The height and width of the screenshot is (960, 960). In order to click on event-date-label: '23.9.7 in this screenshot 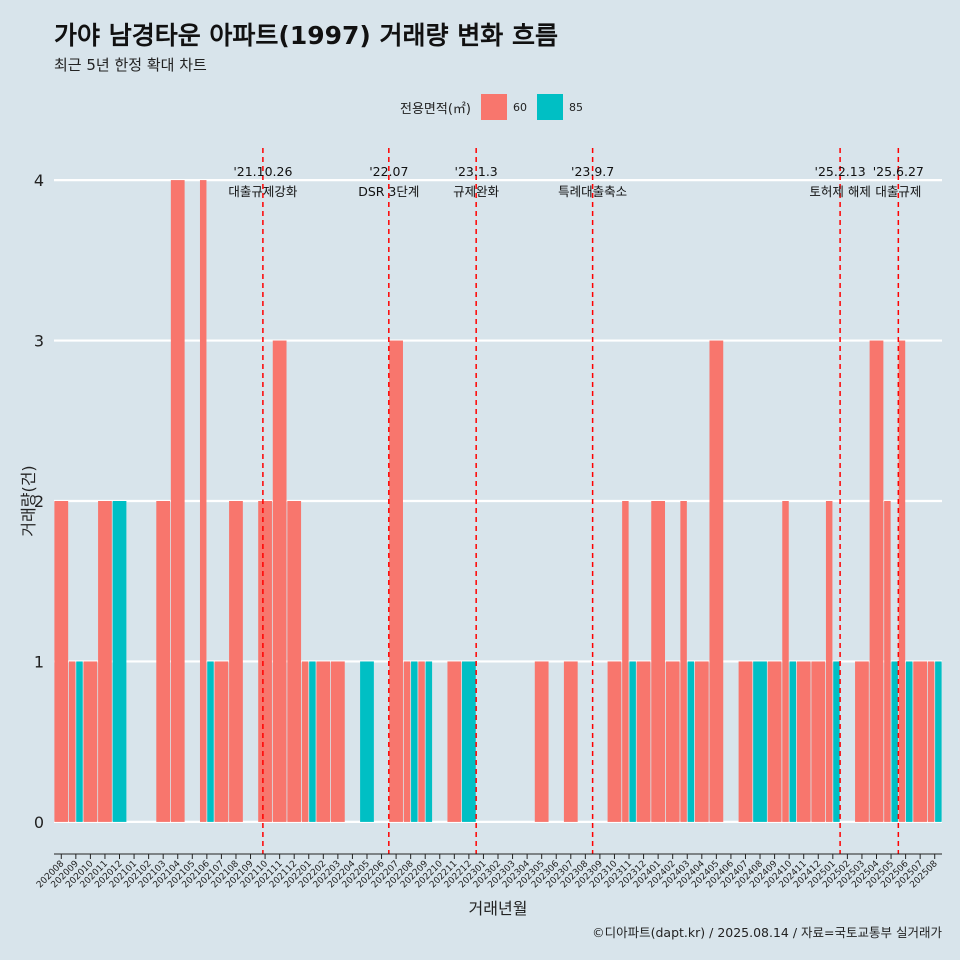, I will do `click(592, 171)`.